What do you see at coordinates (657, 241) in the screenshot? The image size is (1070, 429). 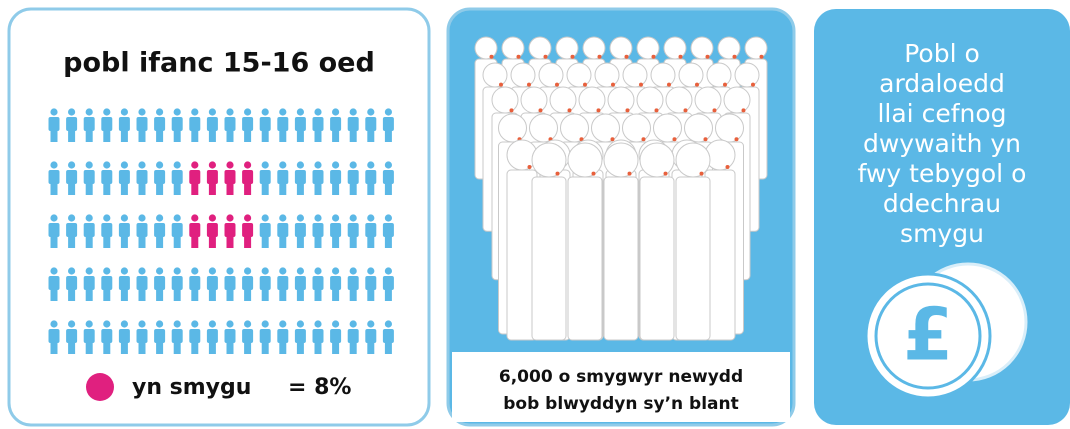 I see `crowd-person` at bounding box center [657, 241].